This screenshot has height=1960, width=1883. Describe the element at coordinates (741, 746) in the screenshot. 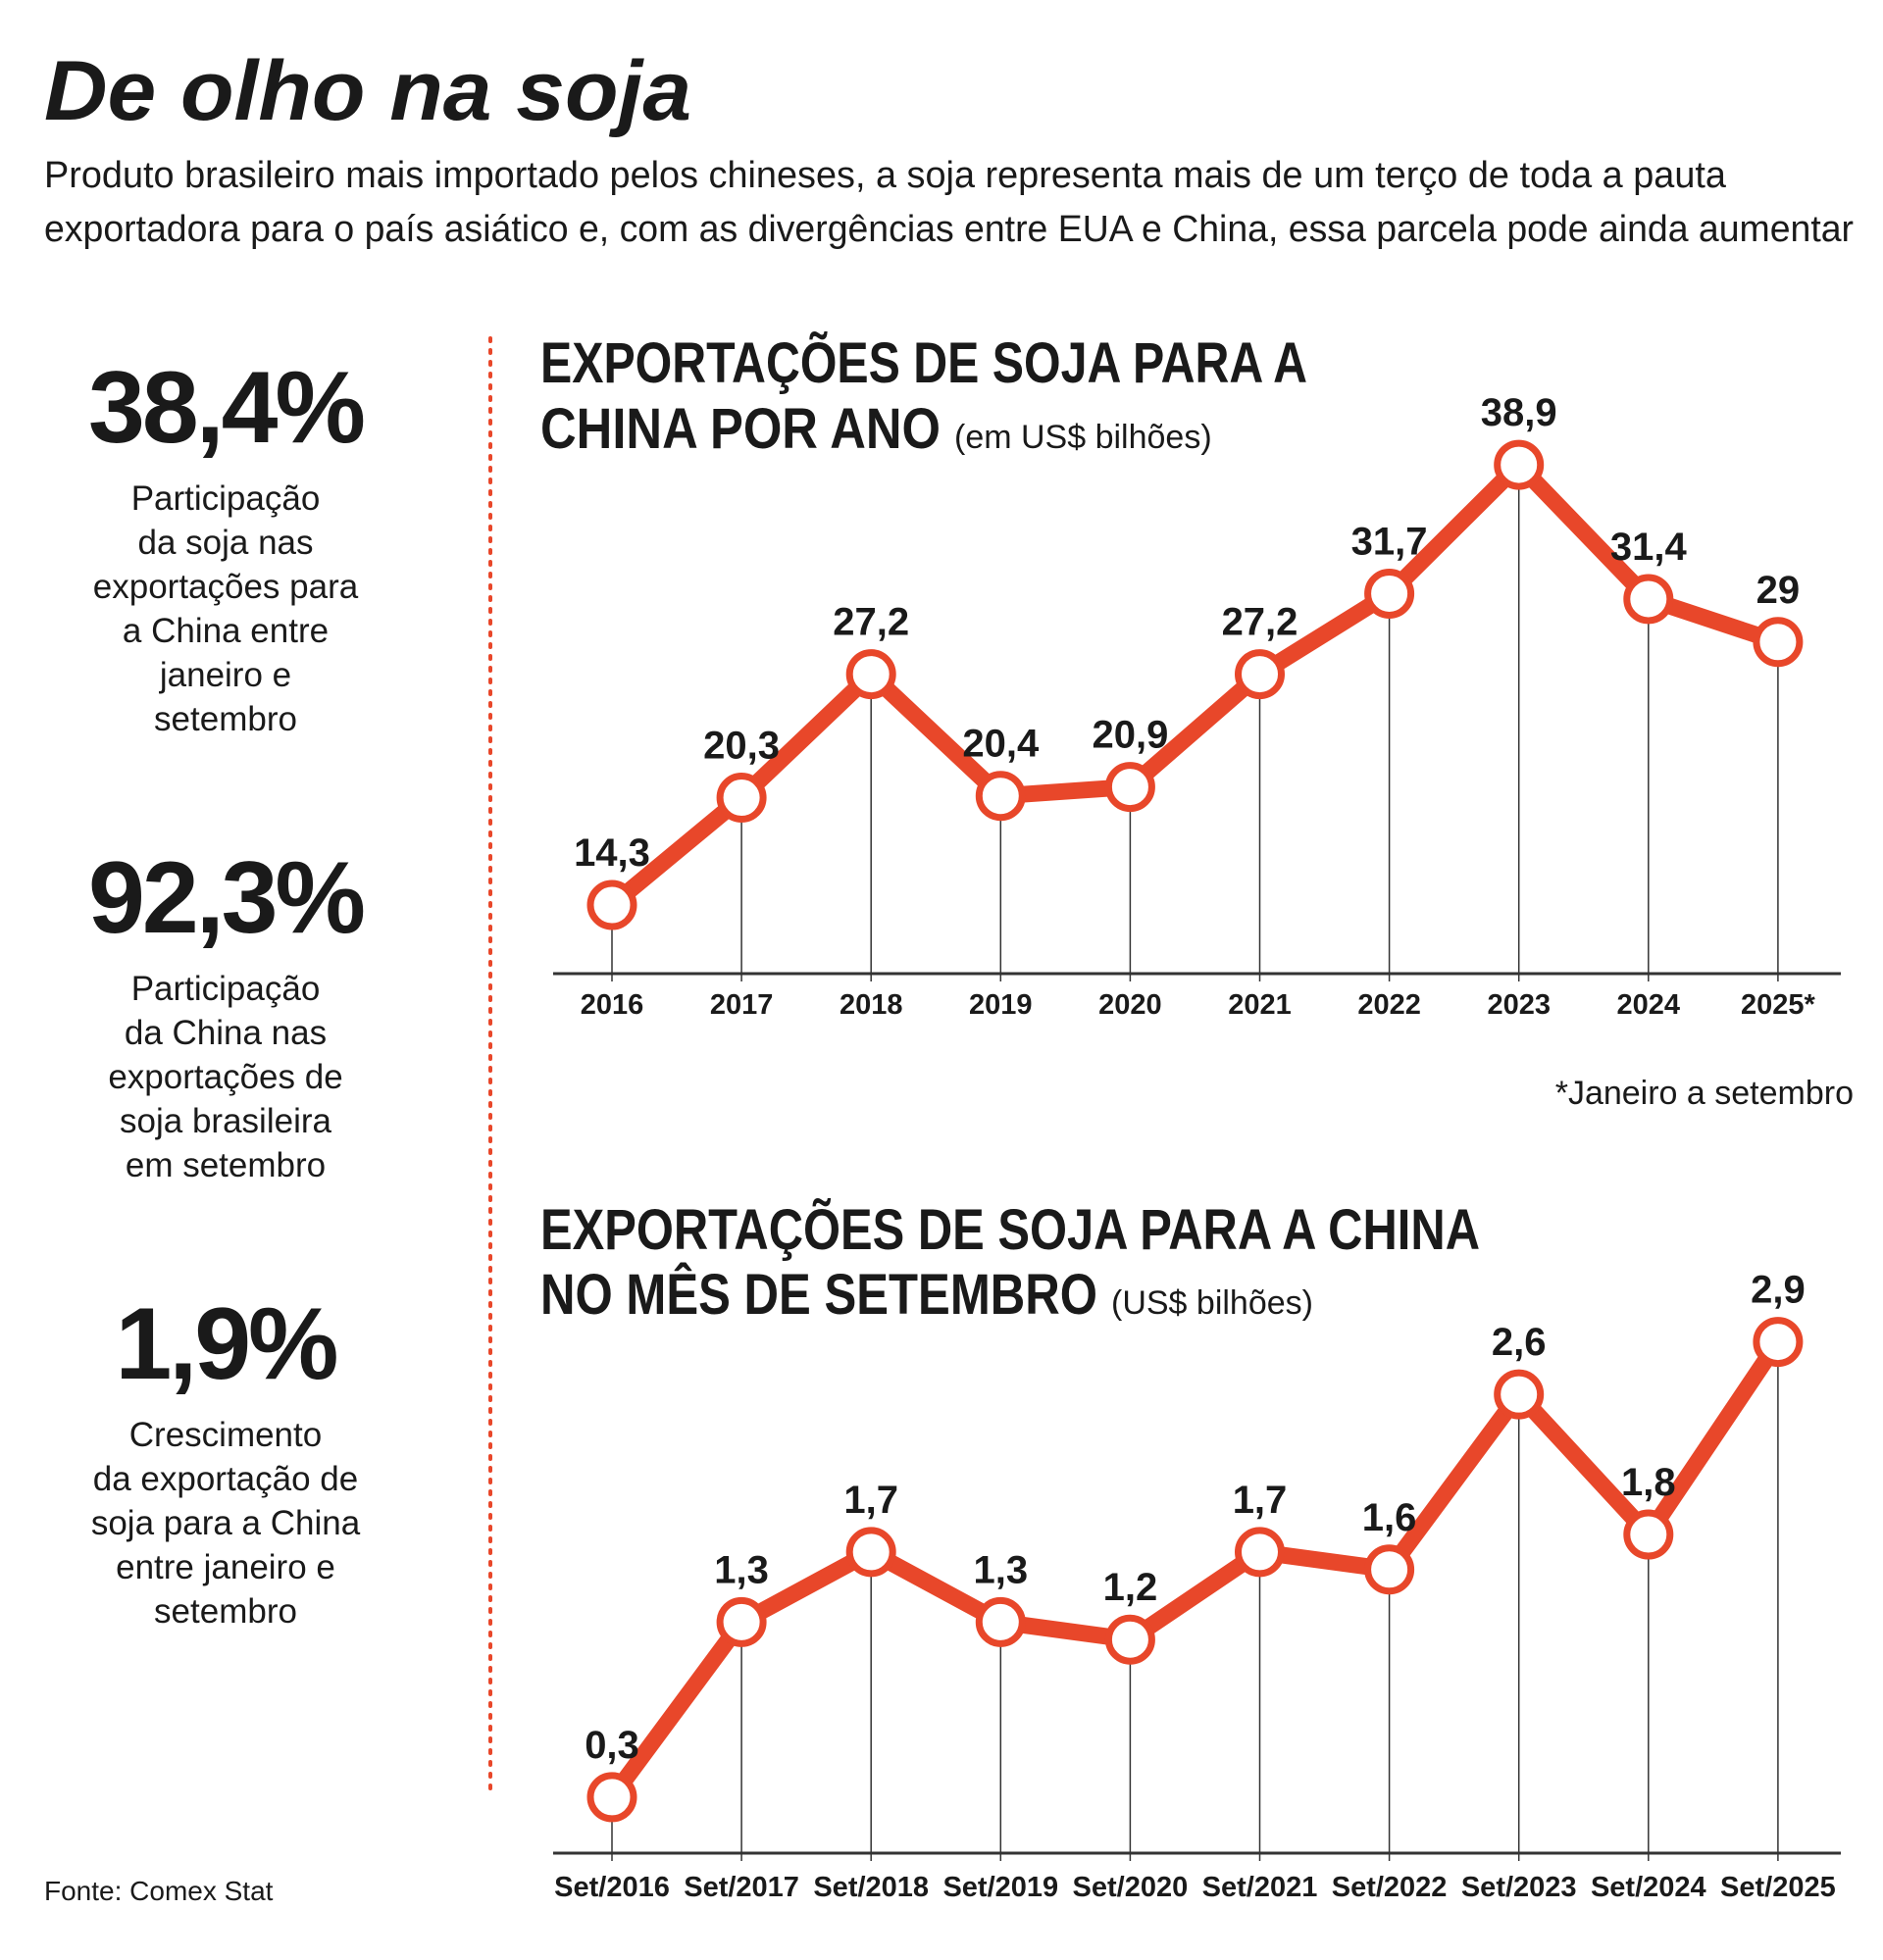

I see `value-label: 20,3` at that location.